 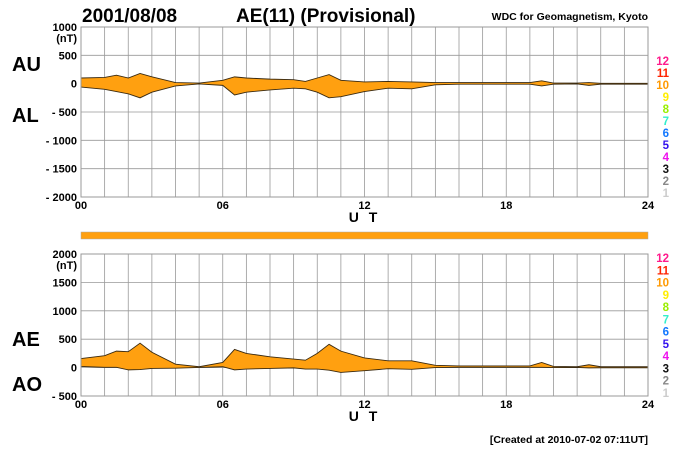 What do you see at coordinates (326, 16) in the screenshot?
I see `chart-title: AE(11) (Provisional)` at bounding box center [326, 16].